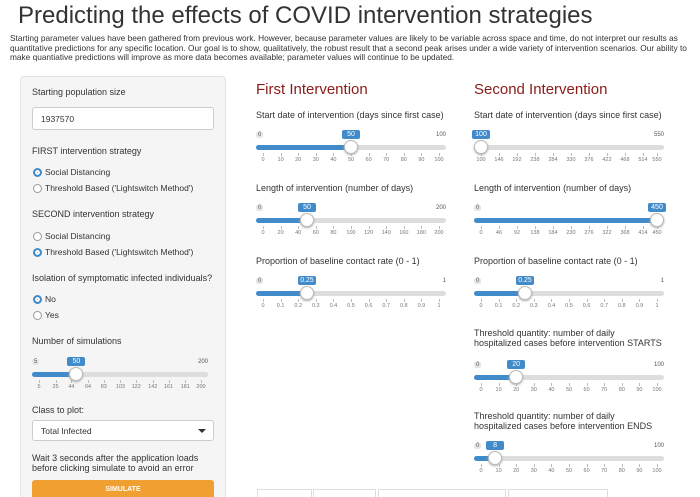 This screenshot has height=497, width=700. What do you see at coordinates (386, 233) in the screenshot?
I see `slider-tick-label: 140` at bounding box center [386, 233].